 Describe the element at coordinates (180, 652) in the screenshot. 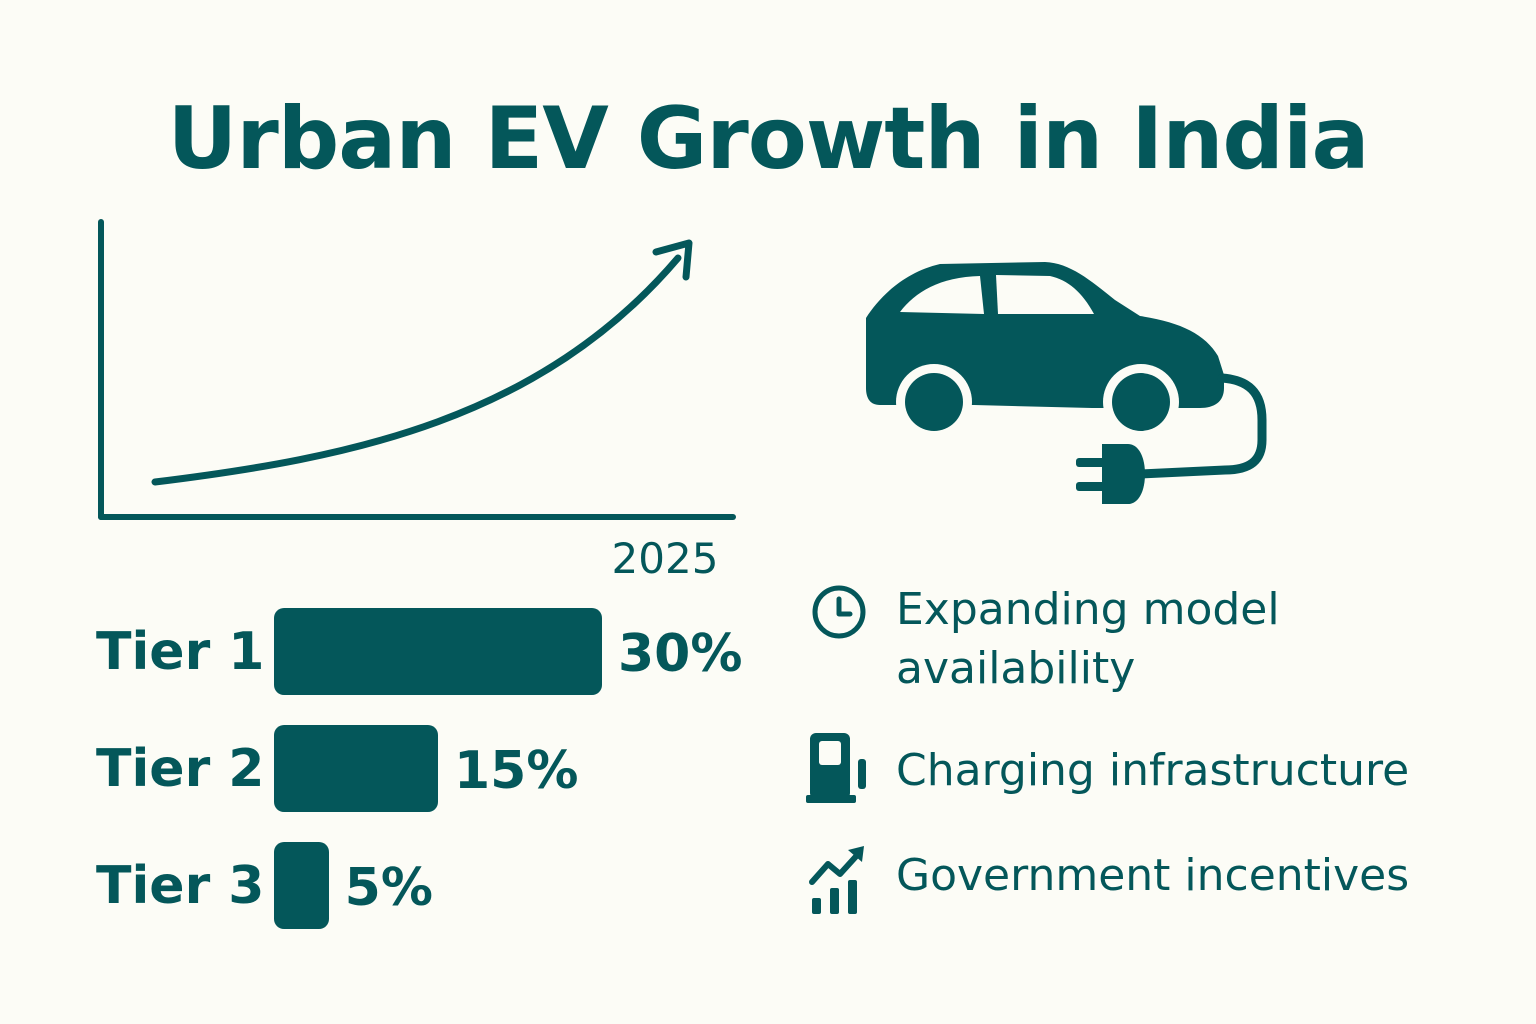

I see `tier-label: Tier 1` at that location.